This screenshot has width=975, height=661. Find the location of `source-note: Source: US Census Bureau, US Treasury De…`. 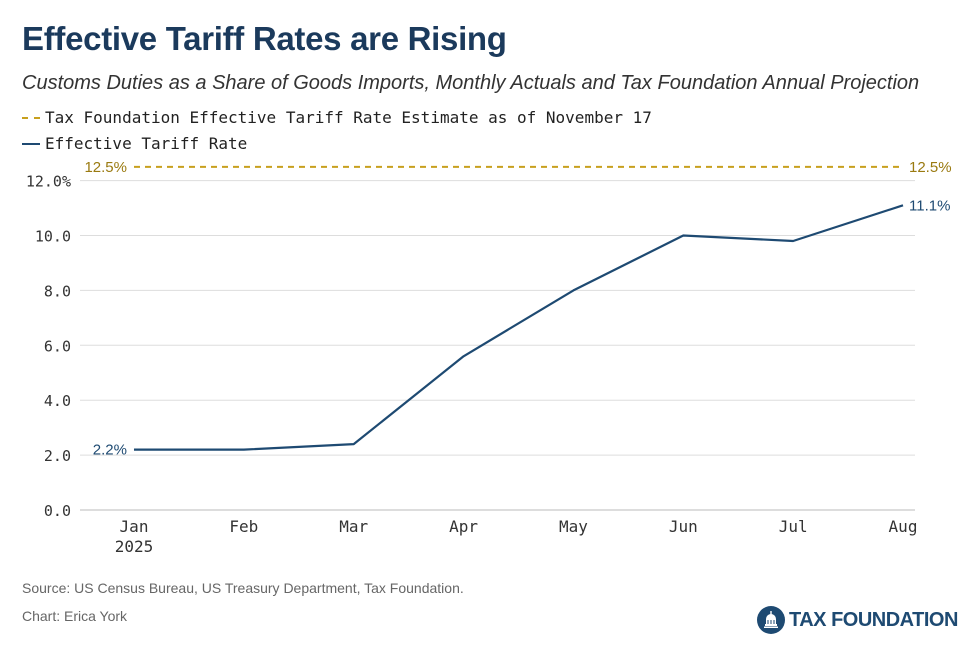

source-note: Source: US Census Bureau, US Treasury De… is located at coordinates (243, 588).